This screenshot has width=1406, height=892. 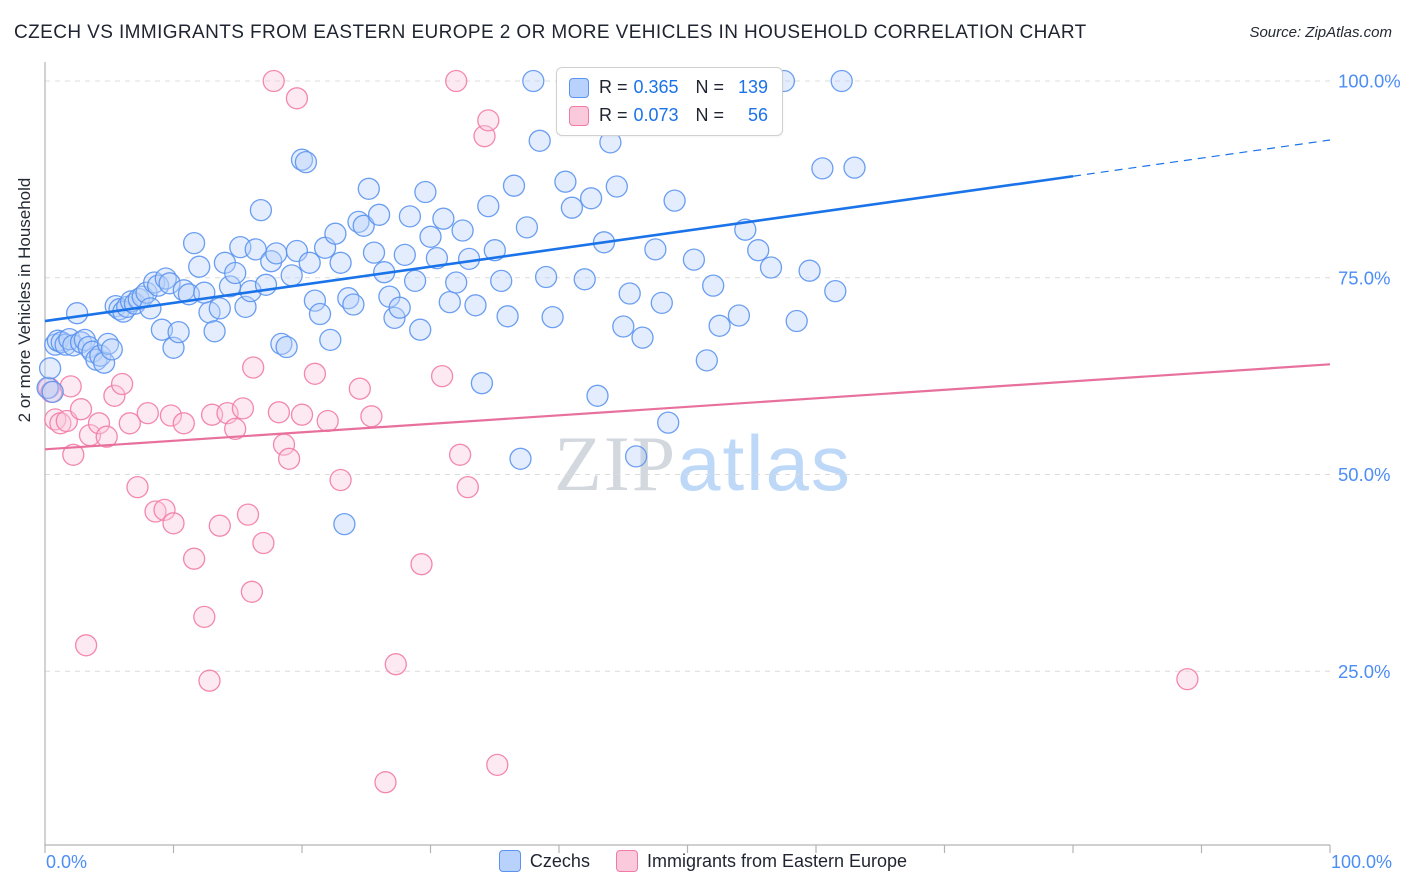 What do you see at coordinates (758, 115) in the screenshot?
I see `n-value-immigrants: 56` at bounding box center [758, 115].